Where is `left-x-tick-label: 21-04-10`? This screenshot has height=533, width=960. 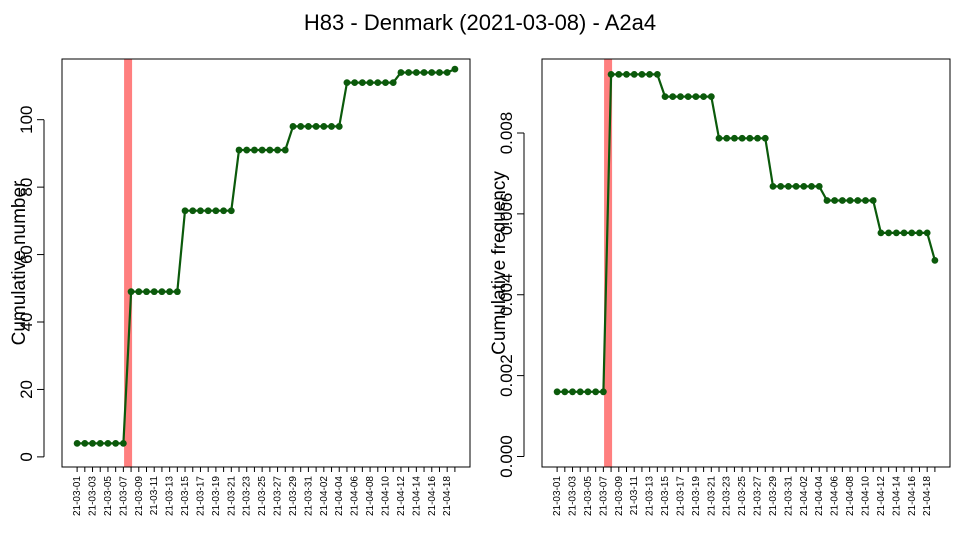 left-x-tick-label: 21-04-10 is located at coordinates (386, 496).